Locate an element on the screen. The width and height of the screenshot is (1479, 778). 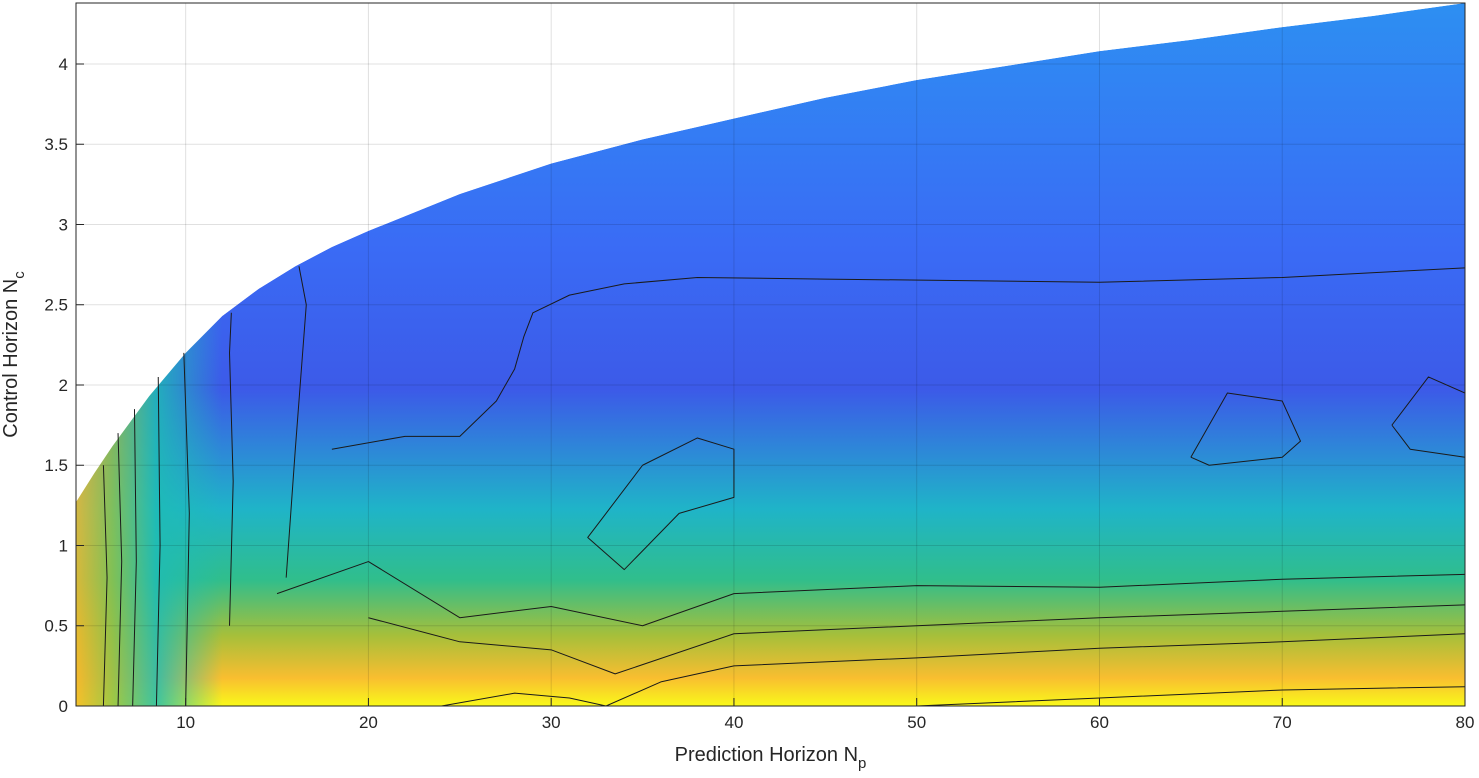
x-tick-label: 30 is located at coordinates (551, 722).